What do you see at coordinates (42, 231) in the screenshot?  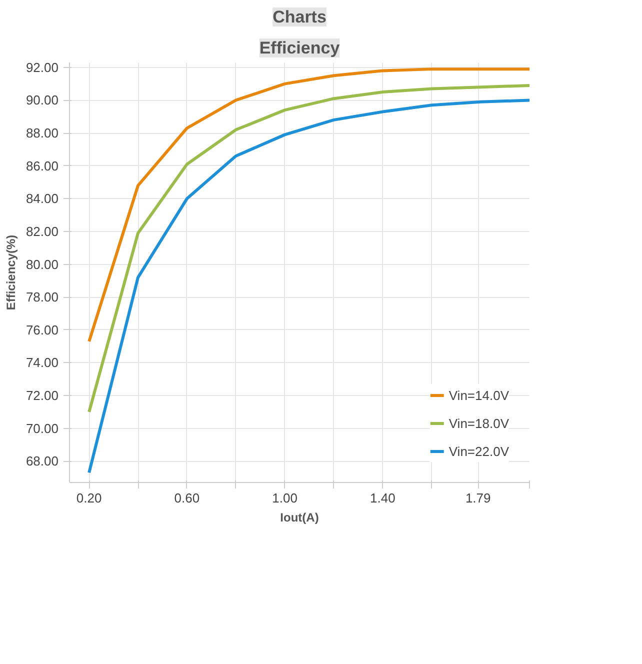 I see `y-tick-label: 82.00` at bounding box center [42, 231].